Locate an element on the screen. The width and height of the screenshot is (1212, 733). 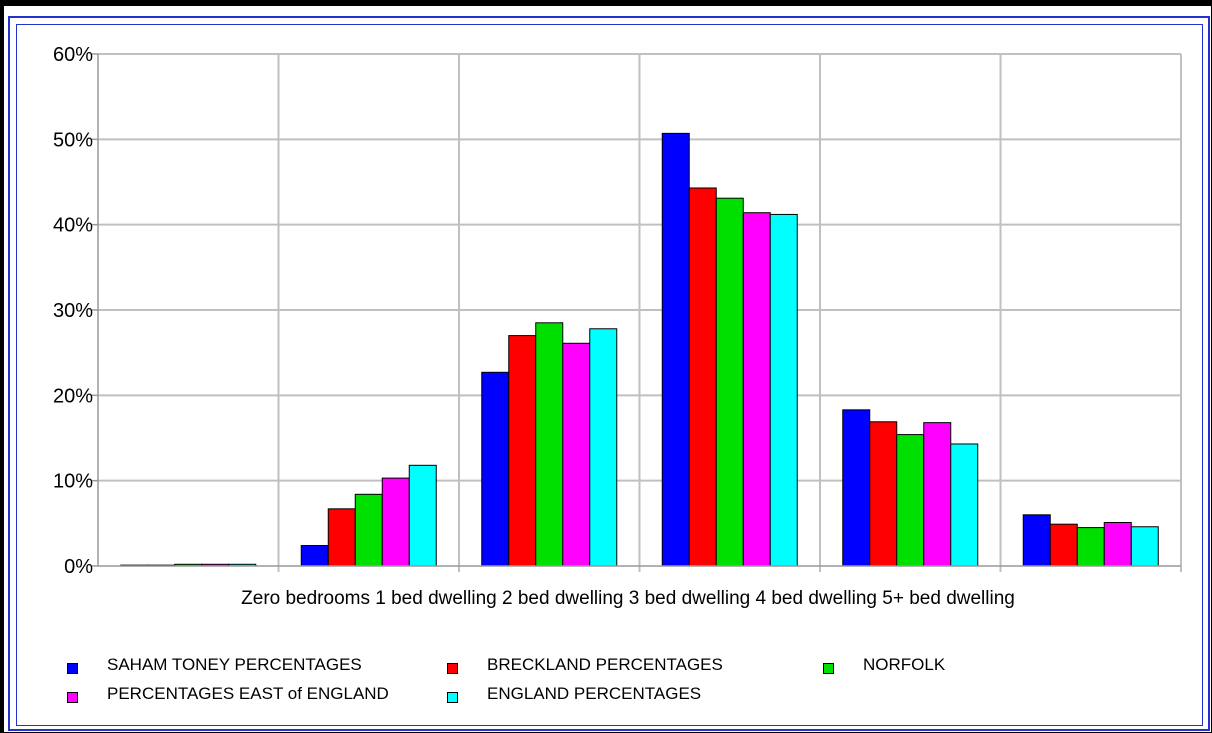
y-tick-label: 30% is located at coordinates (73, 311).